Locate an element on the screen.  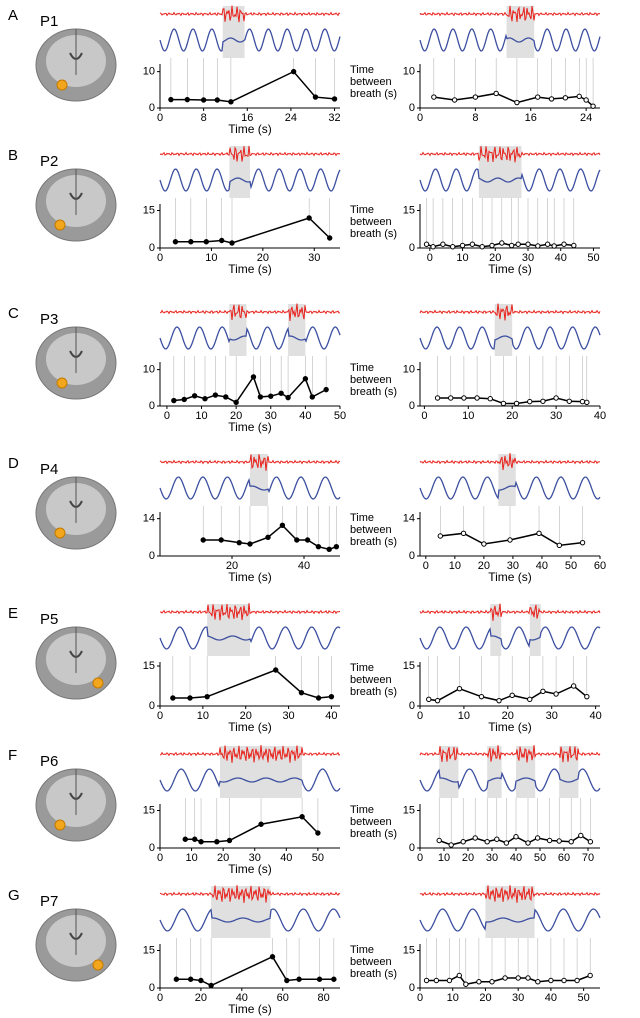
panel-letter: F is located at coordinates (12, 755).